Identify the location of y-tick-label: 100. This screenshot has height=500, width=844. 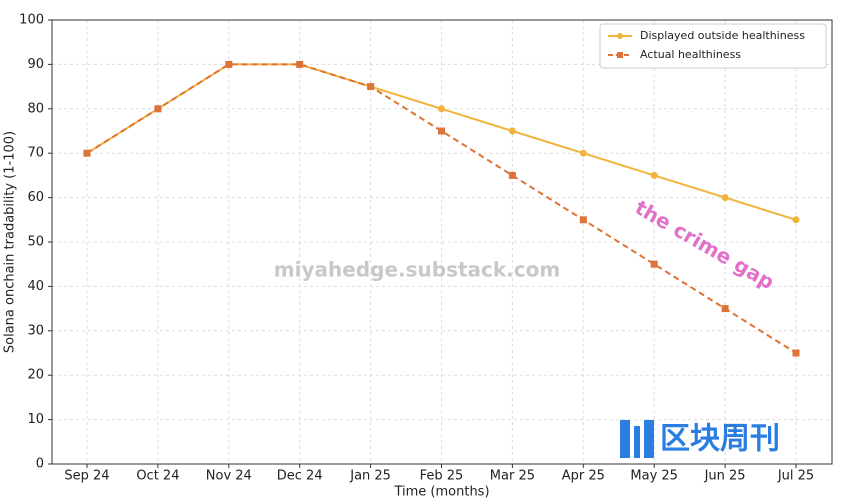
(31, 20).